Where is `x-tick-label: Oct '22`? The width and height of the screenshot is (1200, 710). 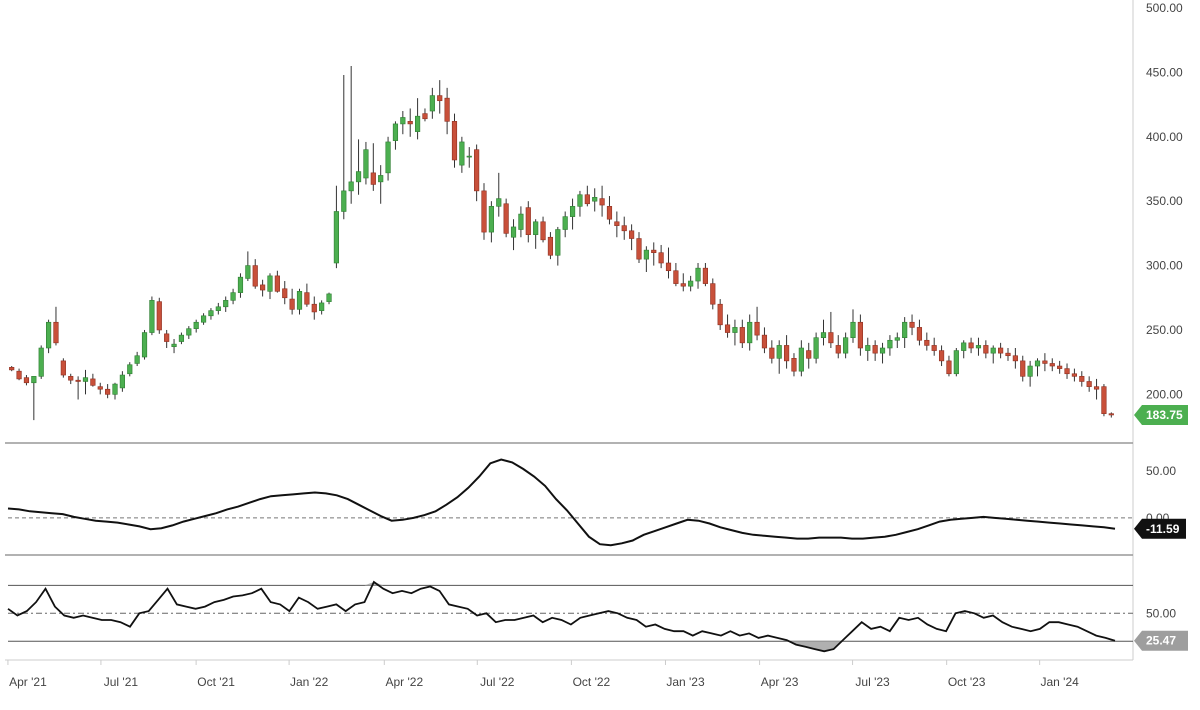 x-tick-label: Oct '22 is located at coordinates (592, 682).